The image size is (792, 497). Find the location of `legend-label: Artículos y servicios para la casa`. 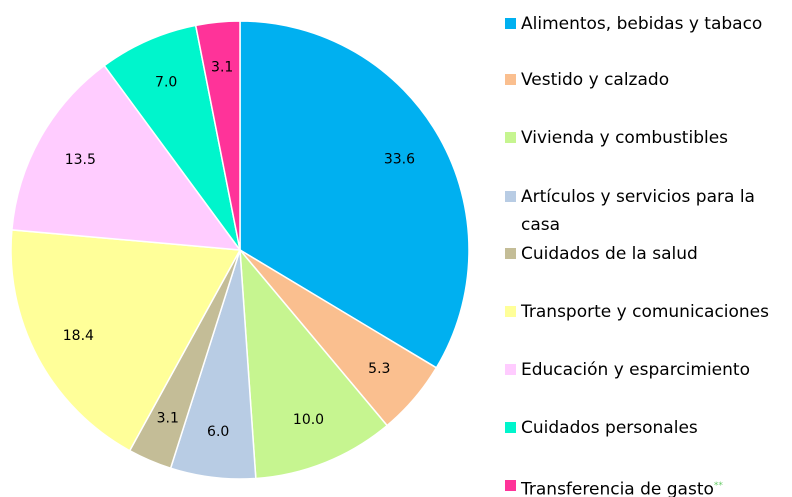

legend-label: Artículos y servicios para la casa is located at coordinates (655, 211).